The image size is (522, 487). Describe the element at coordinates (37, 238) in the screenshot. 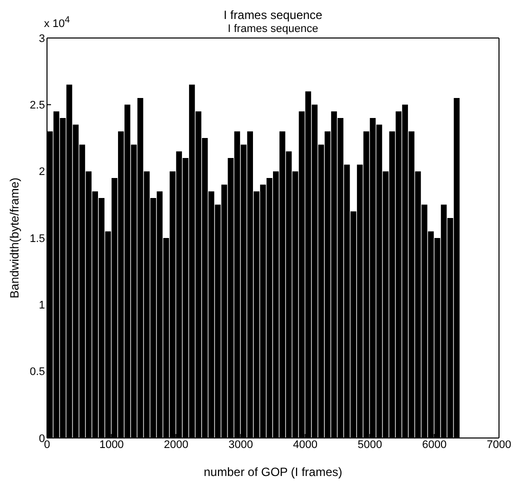

I see `y-tick-label: 1.5` at that location.